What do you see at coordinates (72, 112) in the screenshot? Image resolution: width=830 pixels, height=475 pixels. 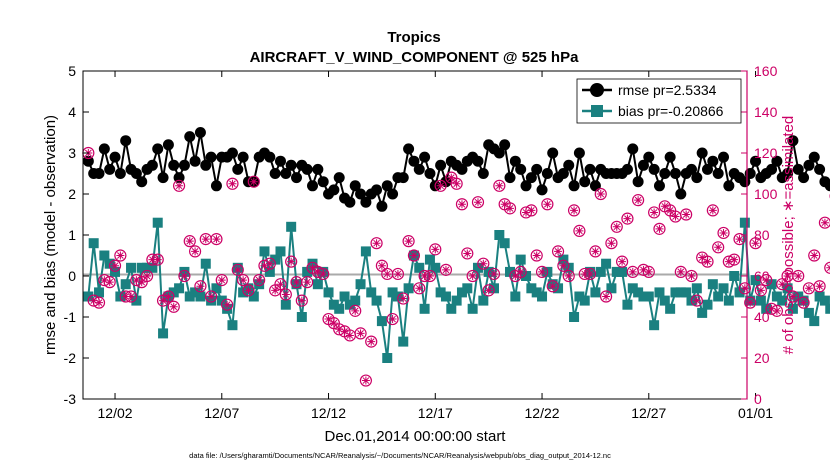 I see `y-left-tick-label: 4` at bounding box center [72, 112].